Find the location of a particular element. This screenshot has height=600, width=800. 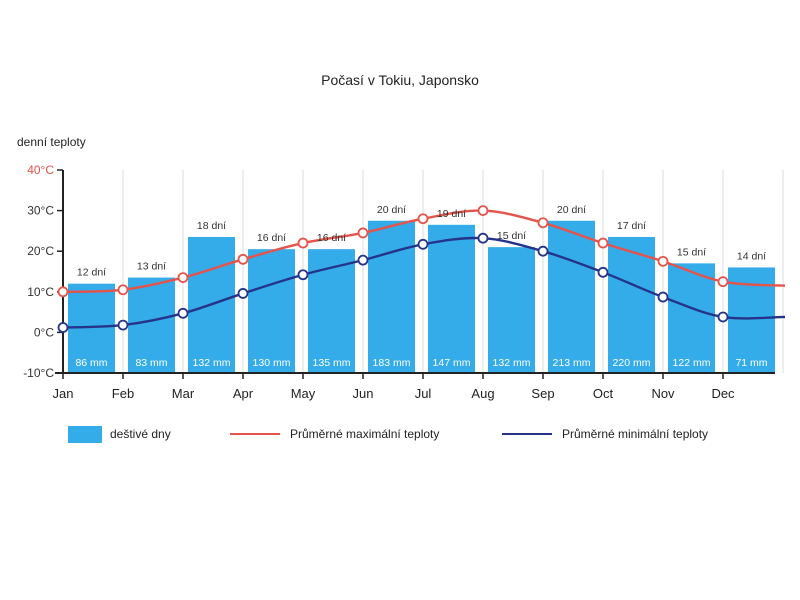

bar-label: 12 dní is located at coordinates (91, 273).